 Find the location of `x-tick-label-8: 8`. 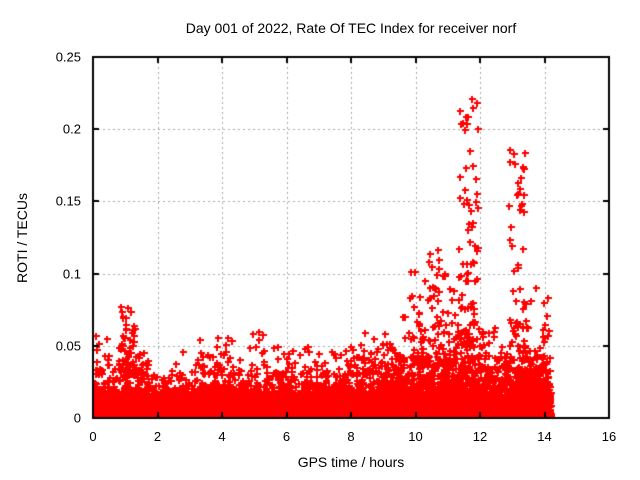

x-tick-label-8: 8 is located at coordinates (351, 436).